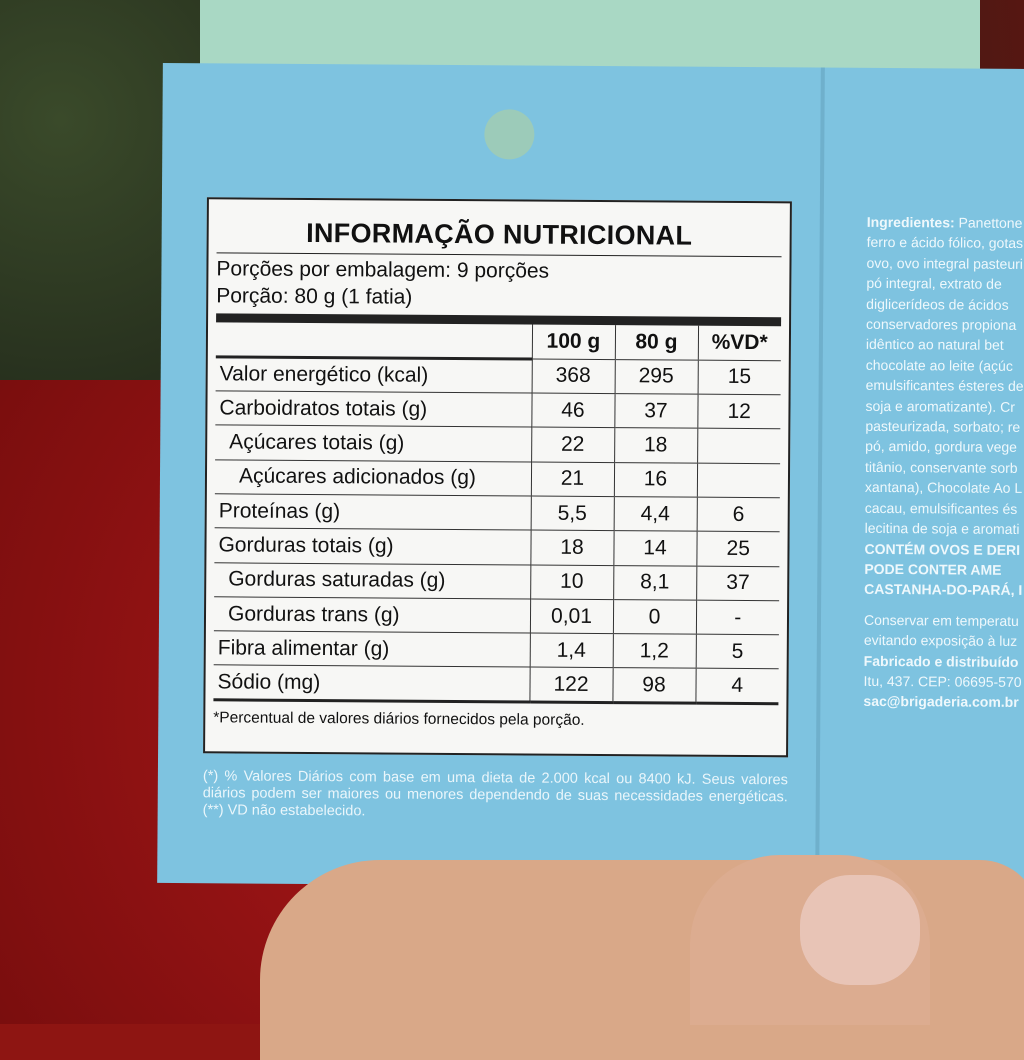 The height and width of the screenshot is (1060, 1024). Describe the element at coordinates (499, 234) in the screenshot. I see `label-title: INFORMAÇÃO NUTRICIONAL` at that location.